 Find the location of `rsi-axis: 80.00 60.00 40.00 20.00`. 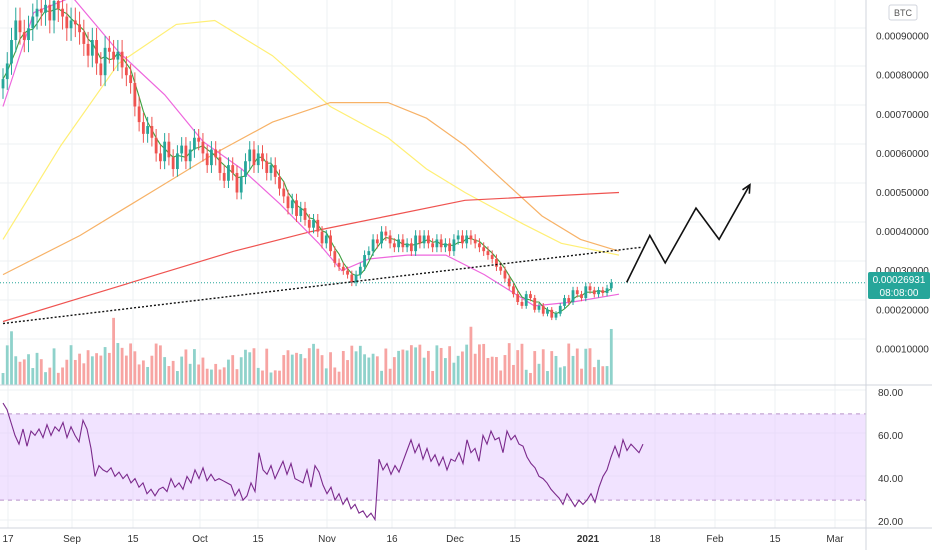

rsi-axis: 80.00 60.00 40.00 20.00 is located at coordinates (890, 458).